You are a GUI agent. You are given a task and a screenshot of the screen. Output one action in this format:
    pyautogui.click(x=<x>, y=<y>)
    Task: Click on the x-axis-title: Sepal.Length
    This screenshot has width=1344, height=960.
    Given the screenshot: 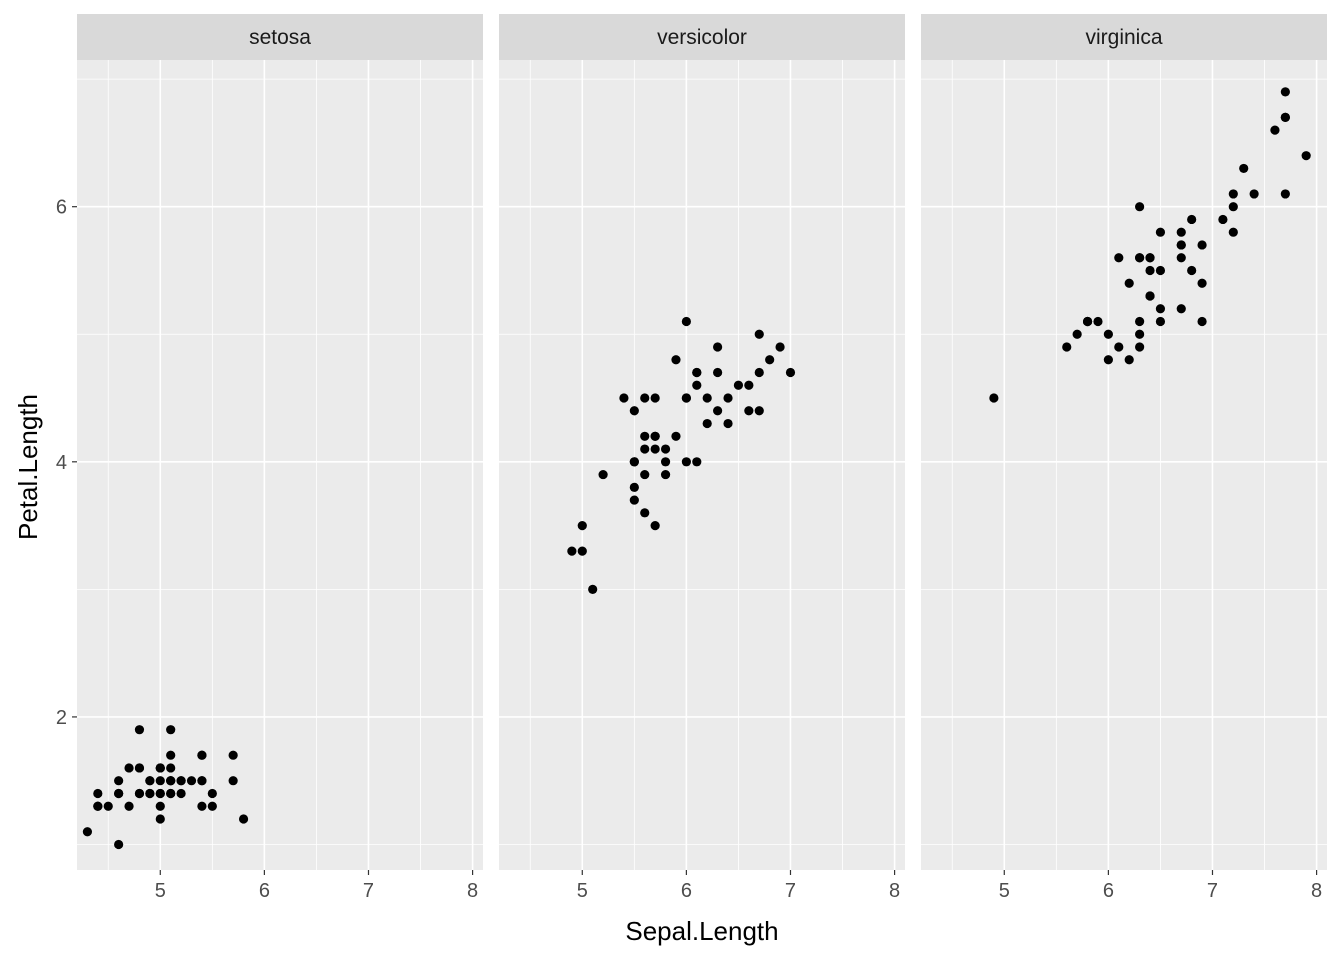 What is the action you would take?
    pyautogui.click(x=701, y=931)
    